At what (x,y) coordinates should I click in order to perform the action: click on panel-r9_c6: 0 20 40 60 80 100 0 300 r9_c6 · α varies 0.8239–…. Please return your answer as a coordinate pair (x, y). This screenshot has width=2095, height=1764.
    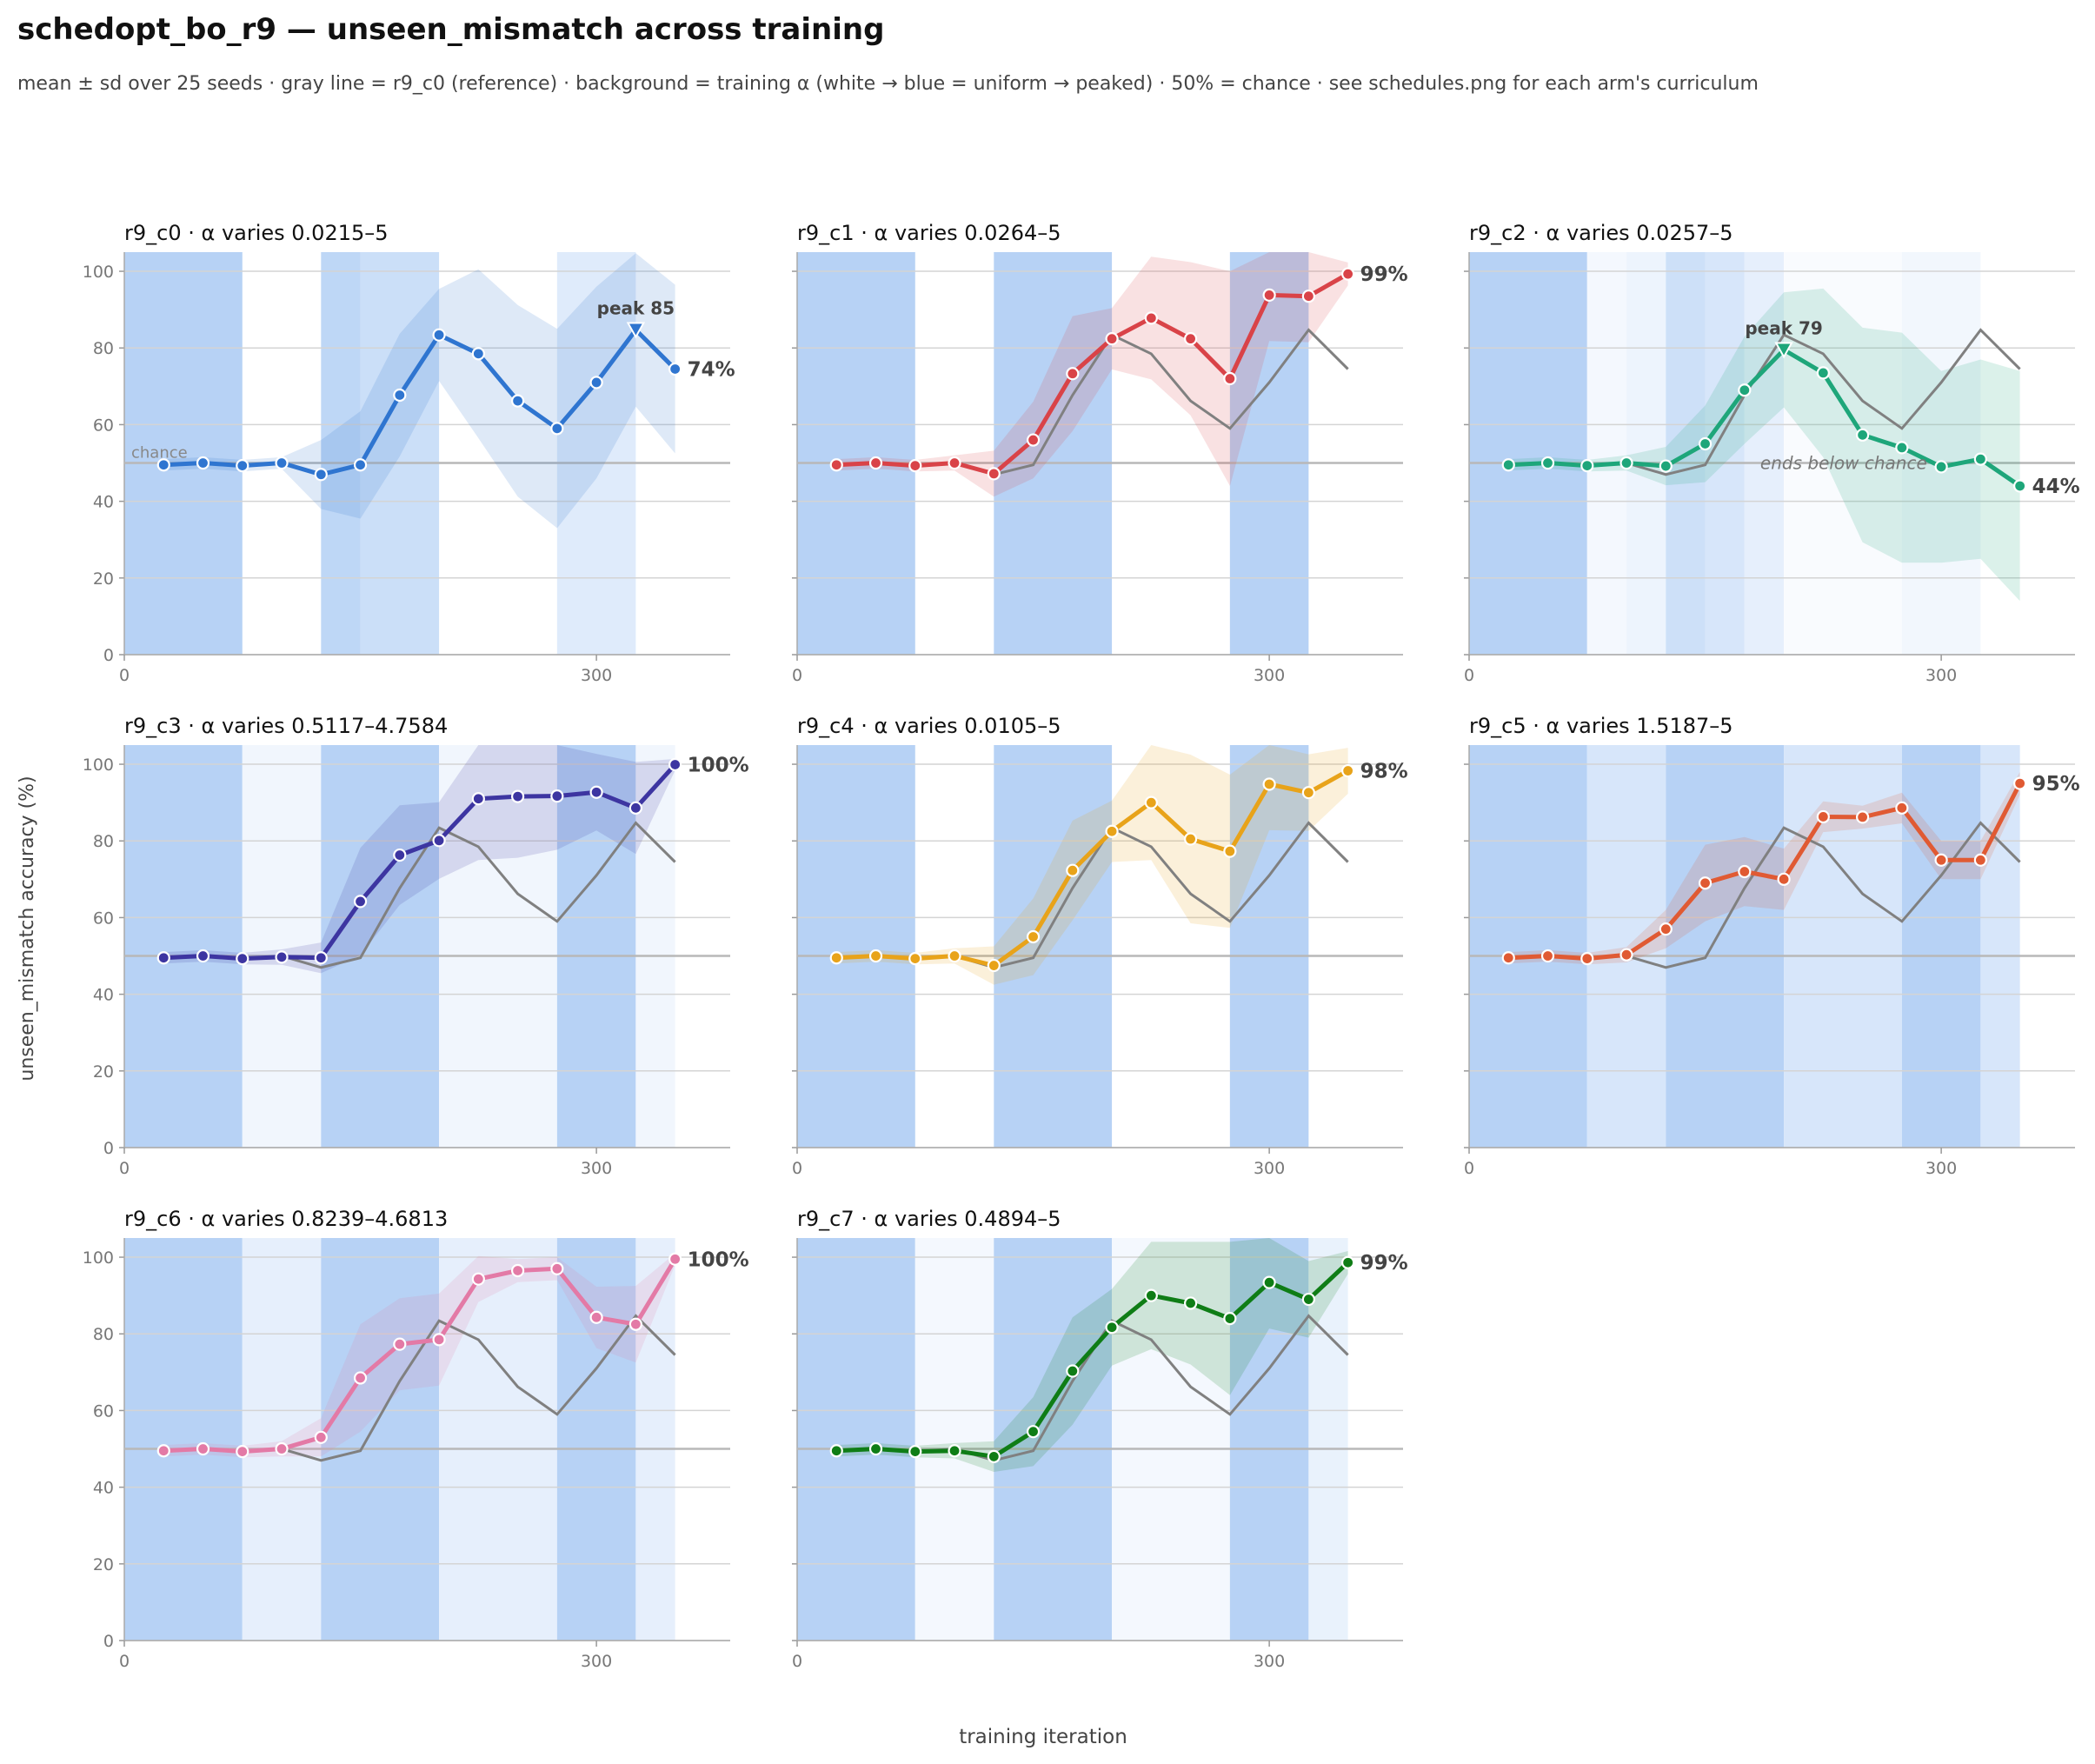
    Looking at the image, I should click on (416, 1439).